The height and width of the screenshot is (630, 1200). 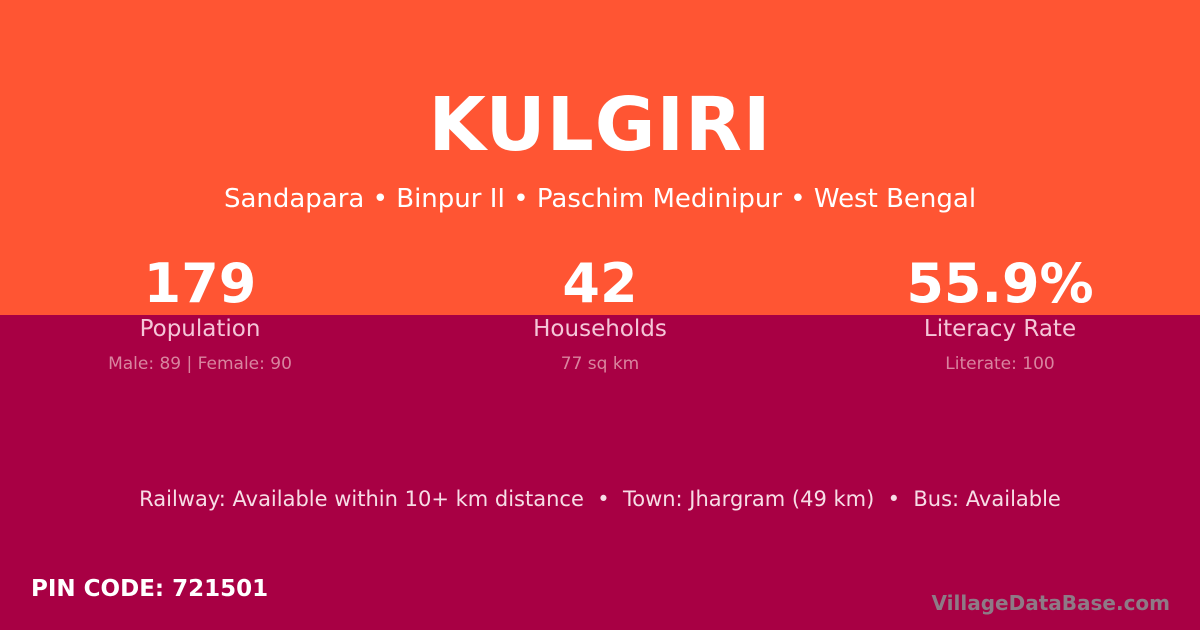 What do you see at coordinates (600, 329) in the screenshot?
I see `stat-label: Households` at bounding box center [600, 329].